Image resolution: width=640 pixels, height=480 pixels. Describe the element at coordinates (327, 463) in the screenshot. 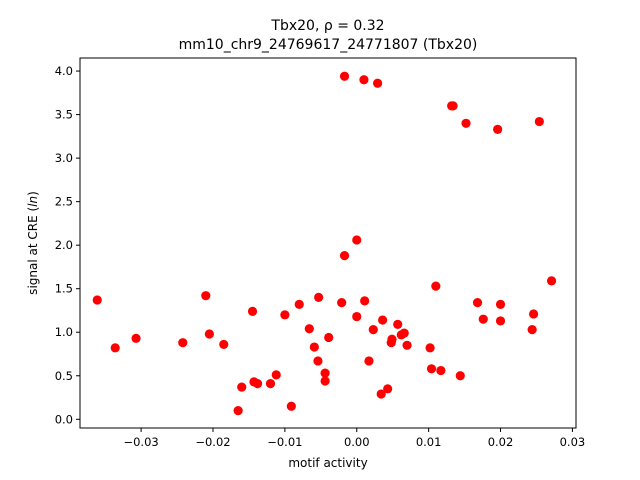

I see `x-axis-label: motif activity` at that location.